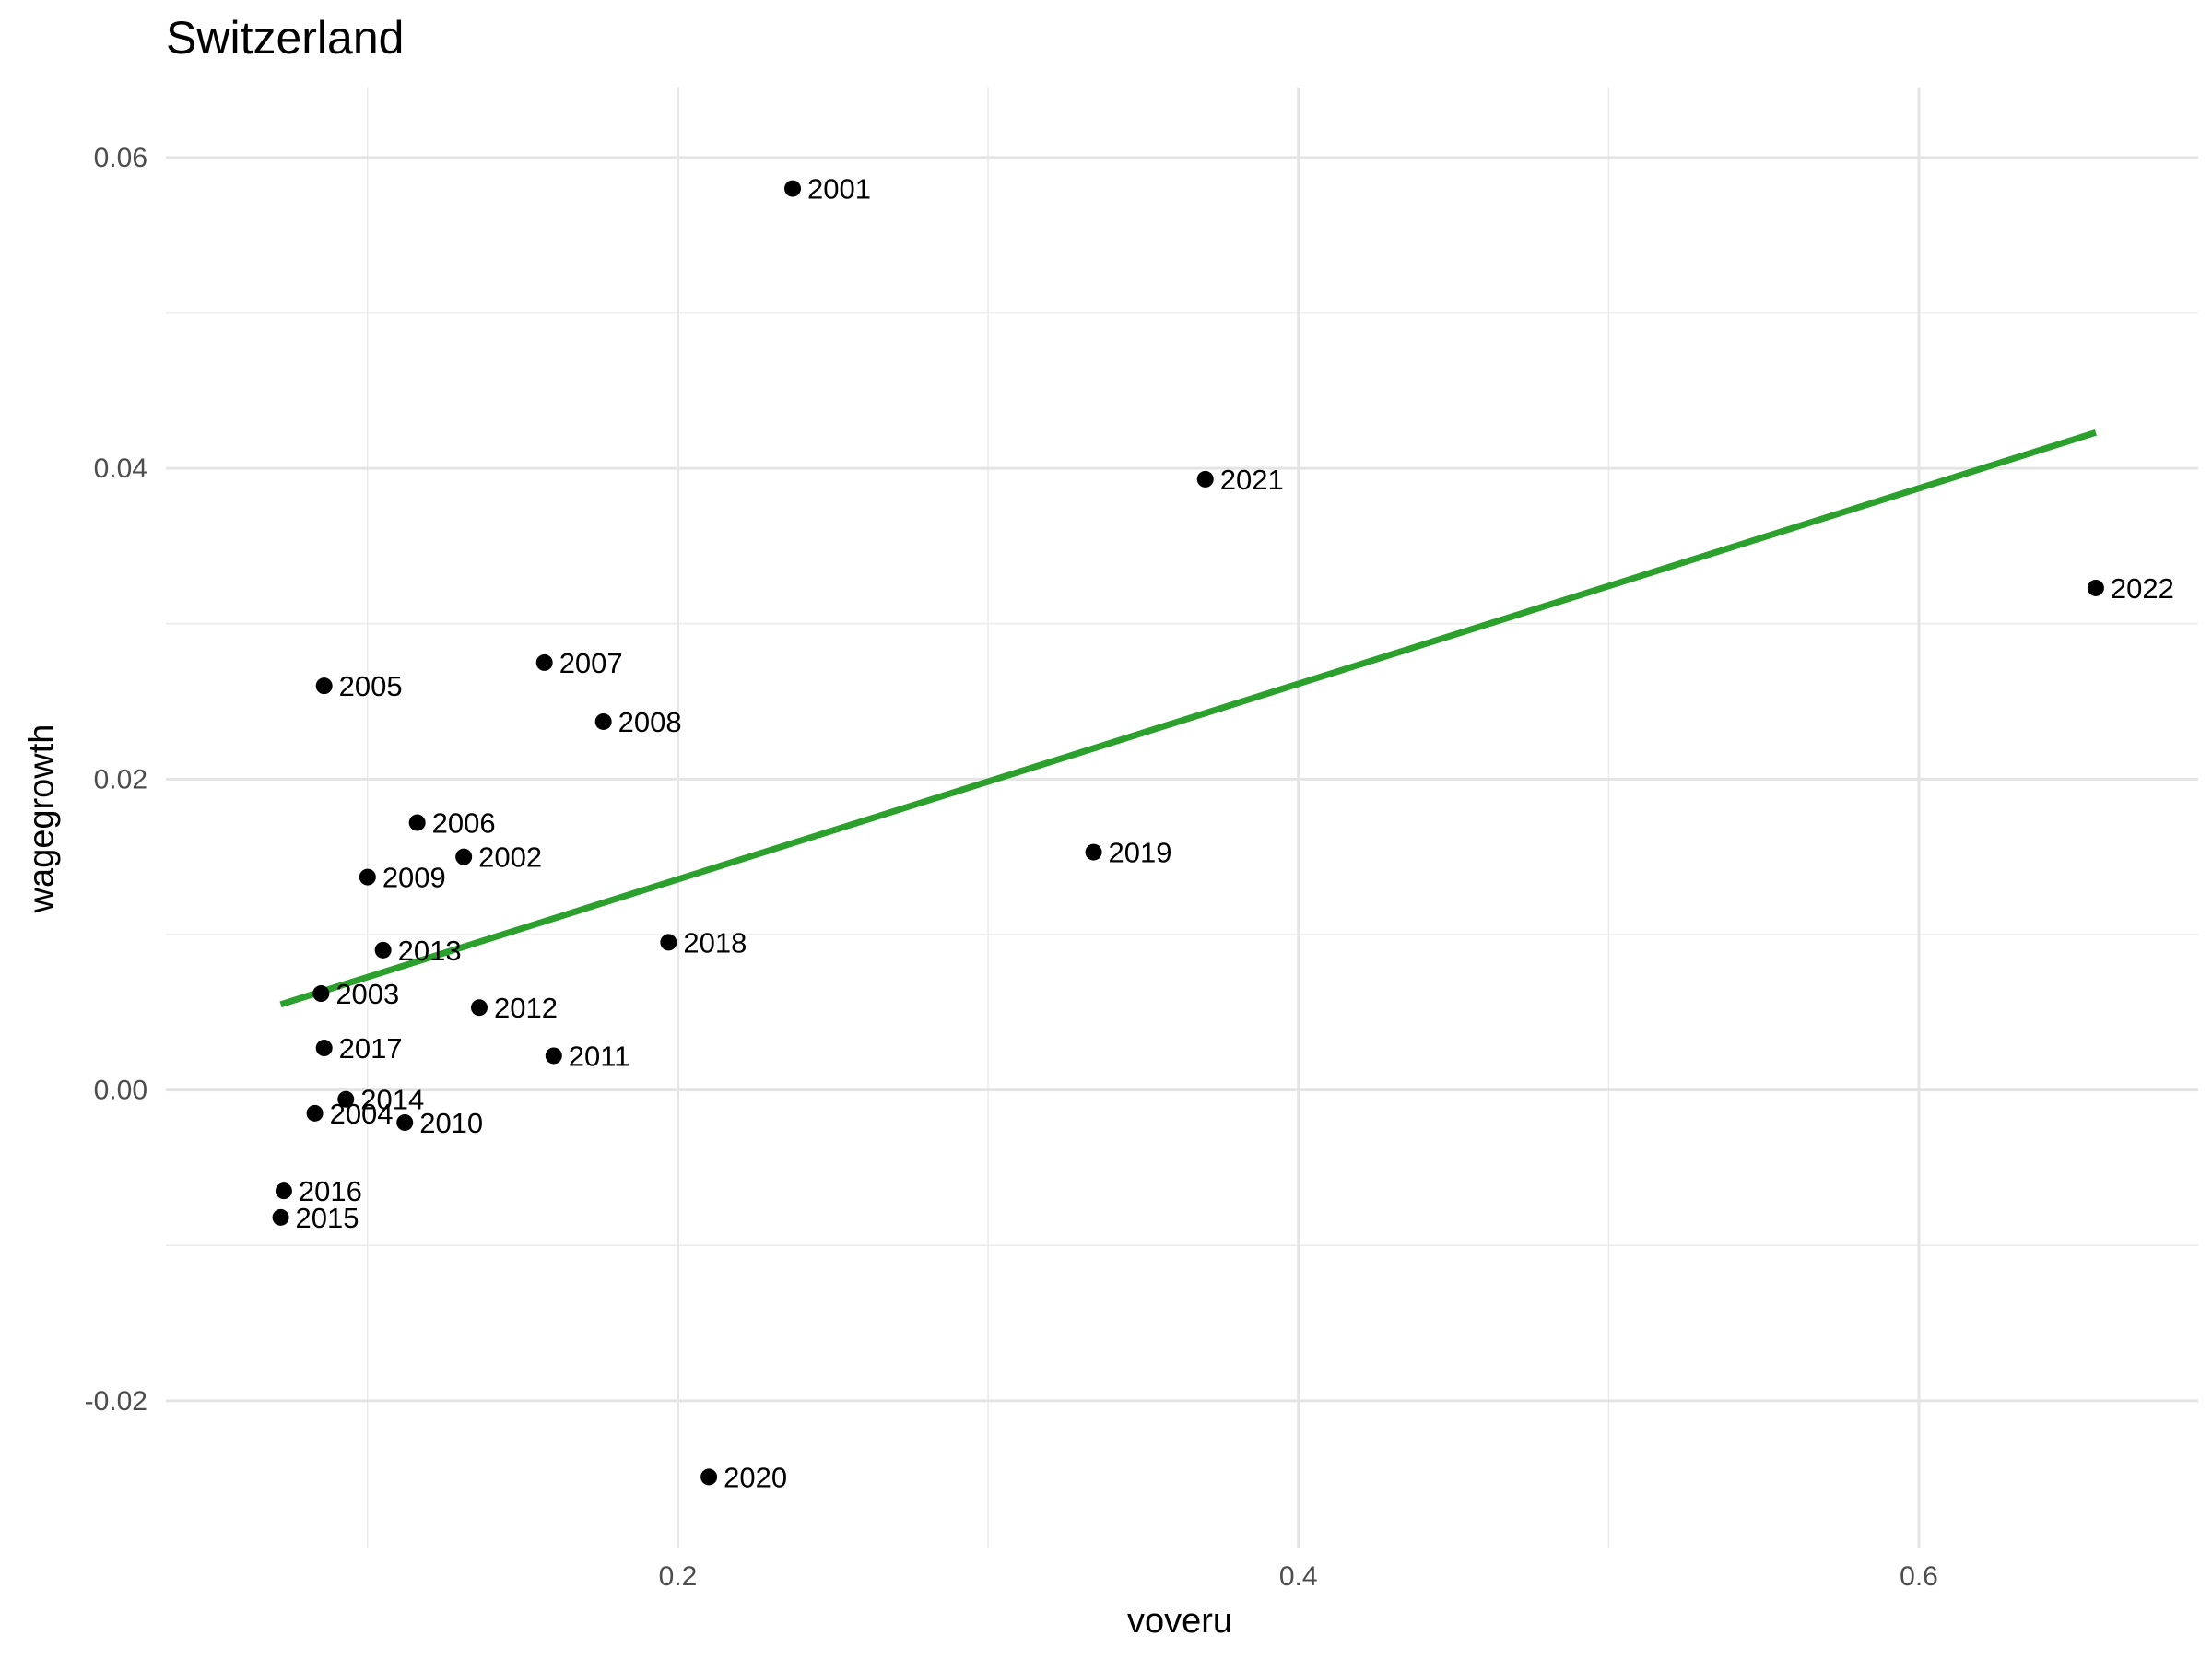 The height and width of the screenshot is (1659, 2212). Describe the element at coordinates (120, 468) in the screenshot. I see `y-tick-label: 0.04` at that location.